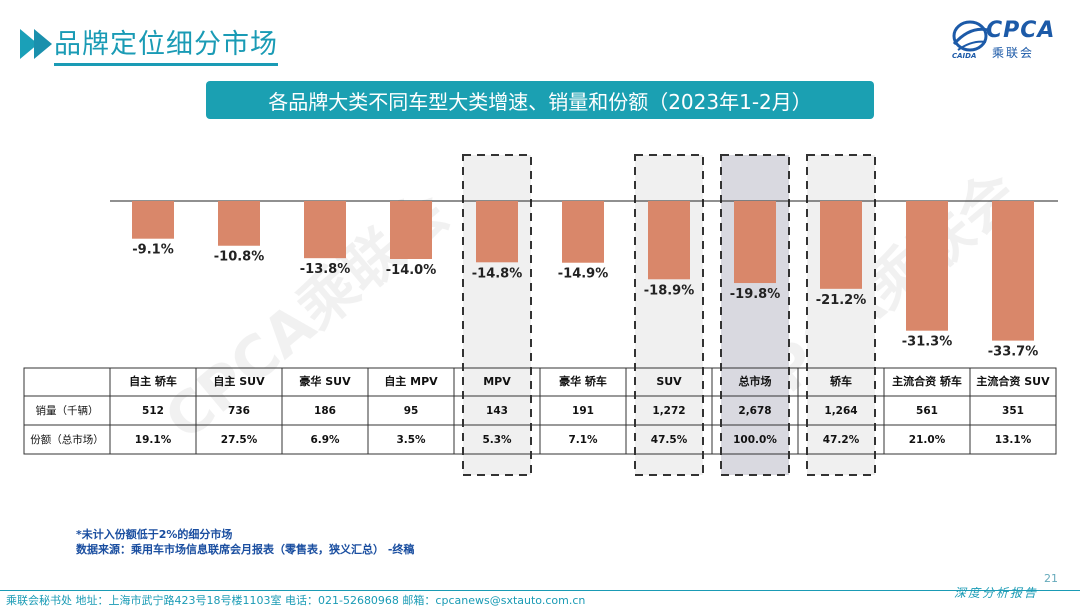 This screenshot has height=609, width=1080. I want to click on footnote: *未计入份额低于2%的细分市场, so click(154, 534).